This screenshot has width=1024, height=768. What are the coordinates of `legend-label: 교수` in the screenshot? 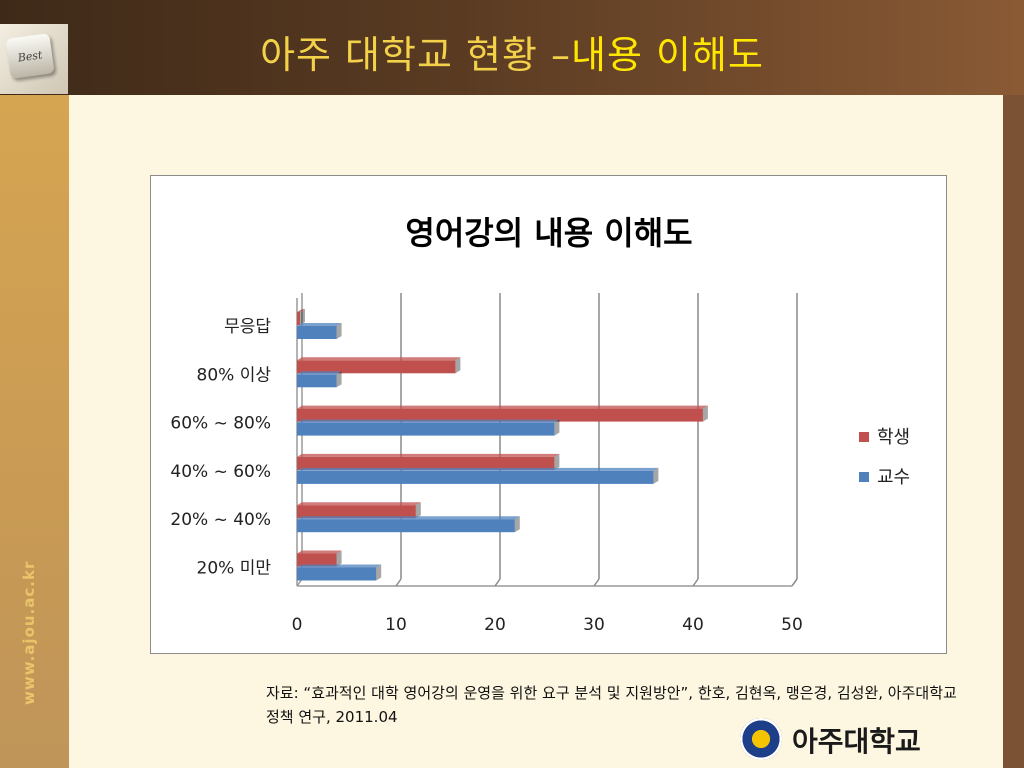 It's located at (893, 477).